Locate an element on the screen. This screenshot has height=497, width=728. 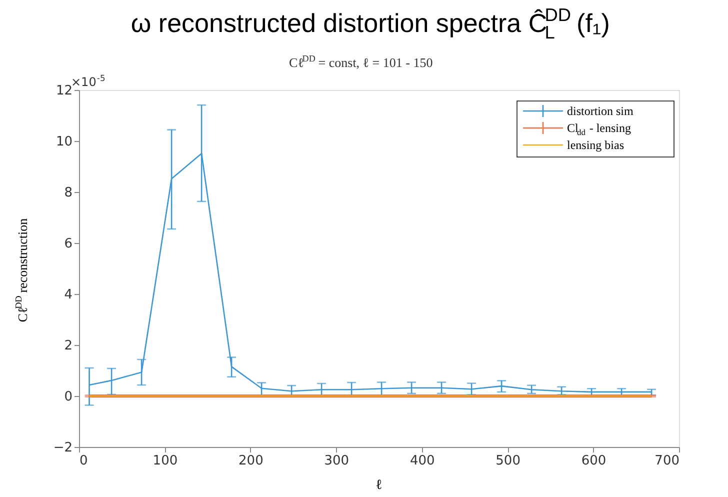
x-tick-label: 700 is located at coordinates (667, 461).